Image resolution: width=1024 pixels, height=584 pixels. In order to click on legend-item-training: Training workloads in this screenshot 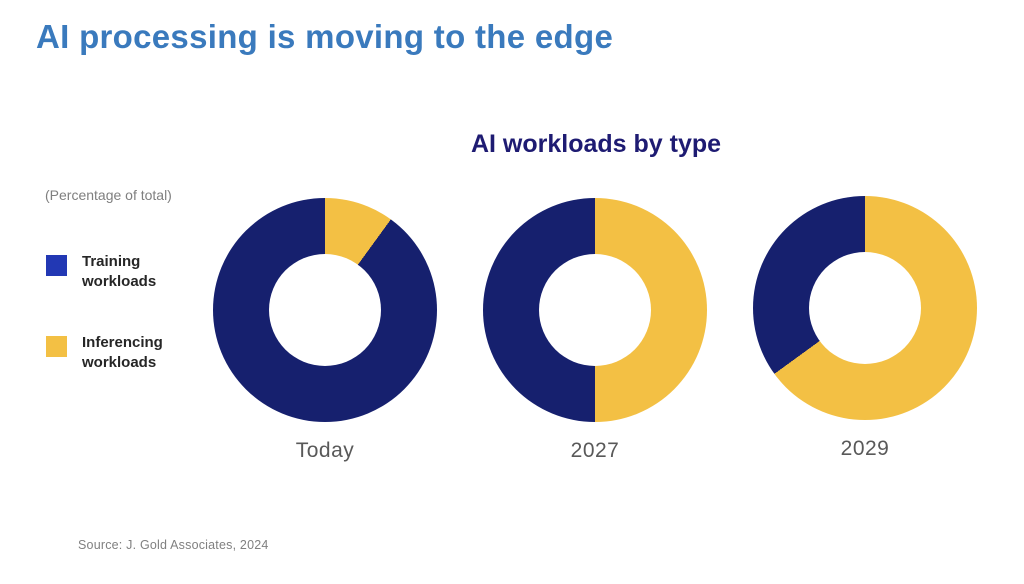, I will do `click(121, 272)`.